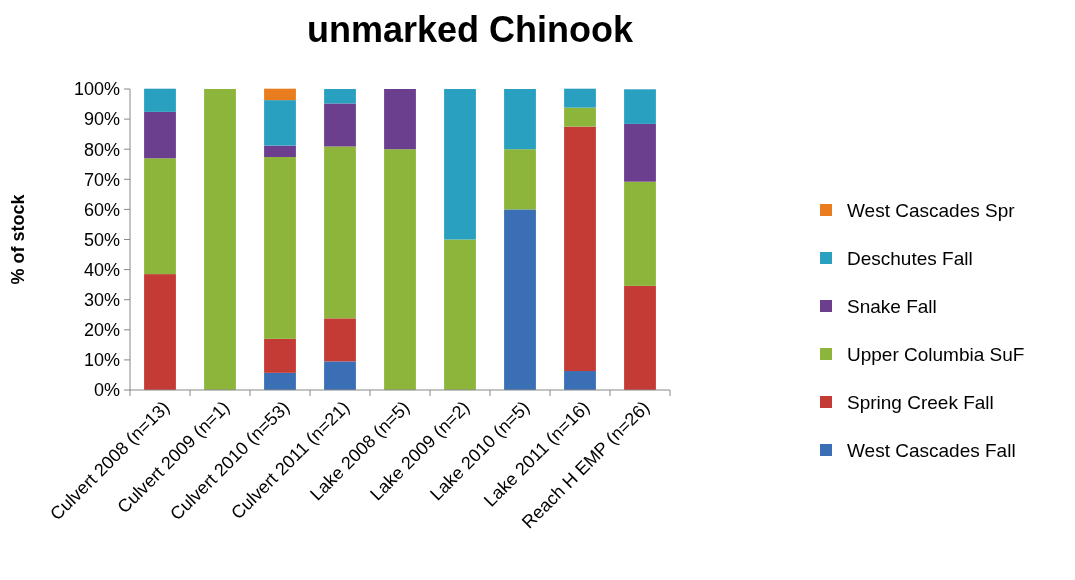 The width and height of the screenshot is (1075, 580). I want to click on y-tick-label: 0%, so click(106, 390).